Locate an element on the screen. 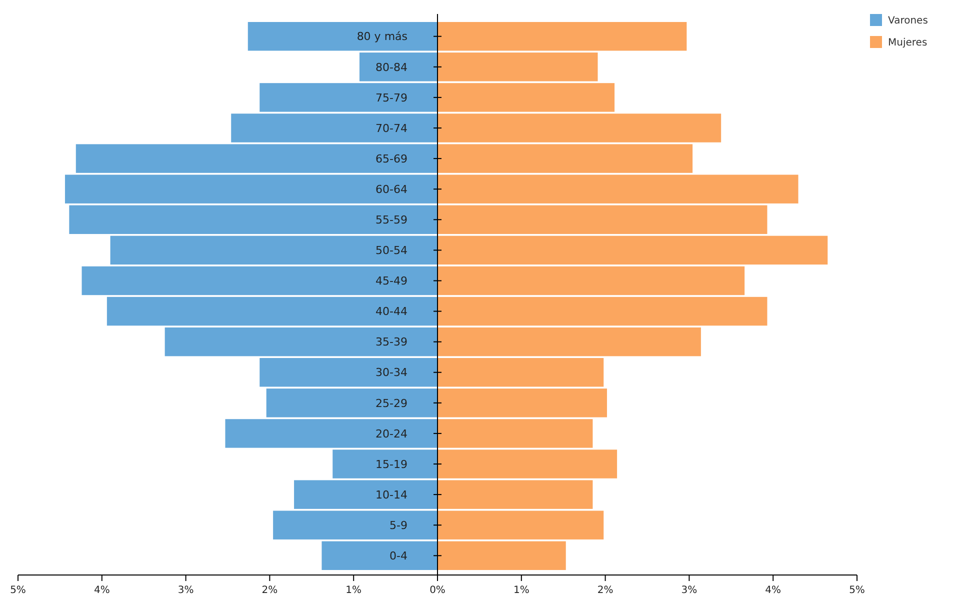 This screenshot has height=605, width=967. y-tick-label: 65-69 is located at coordinates (392, 159).